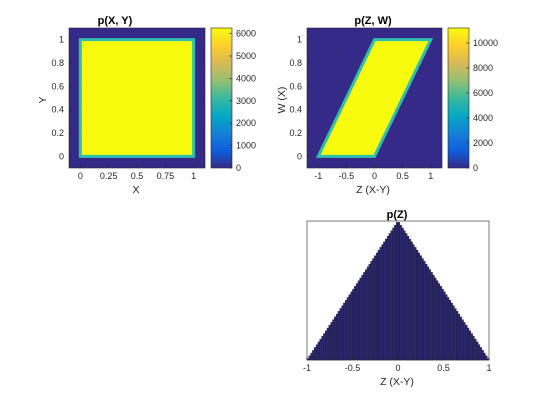 The height and width of the screenshot is (405, 540). What do you see at coordinates (483, 143) in the screenshot?
I see `colorbar-tick-label: 2000` at bounding box center [483, 143].